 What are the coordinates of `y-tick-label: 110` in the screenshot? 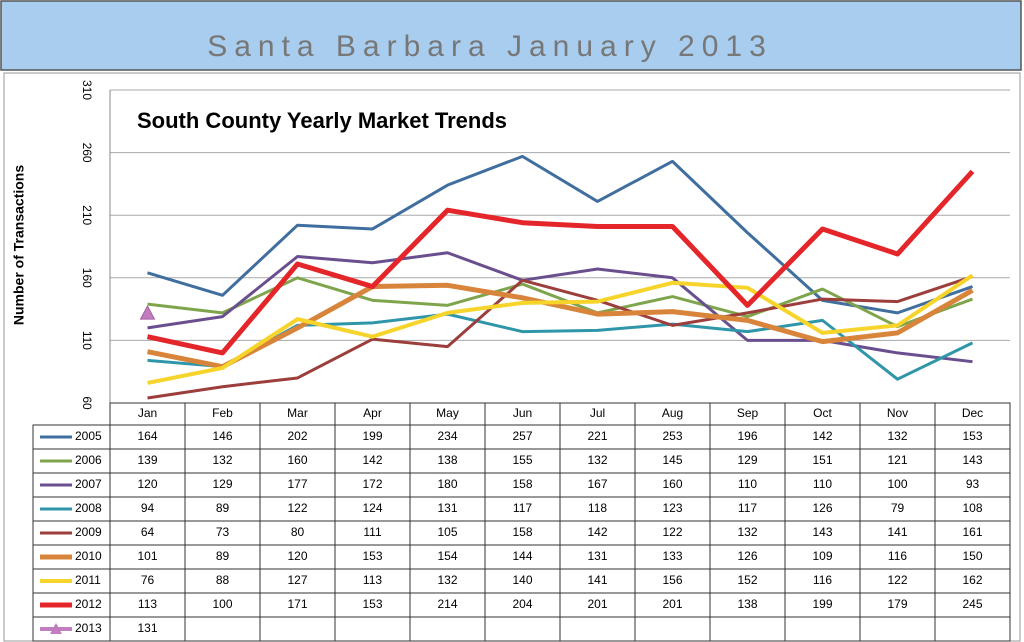 It's located at (87, 340).